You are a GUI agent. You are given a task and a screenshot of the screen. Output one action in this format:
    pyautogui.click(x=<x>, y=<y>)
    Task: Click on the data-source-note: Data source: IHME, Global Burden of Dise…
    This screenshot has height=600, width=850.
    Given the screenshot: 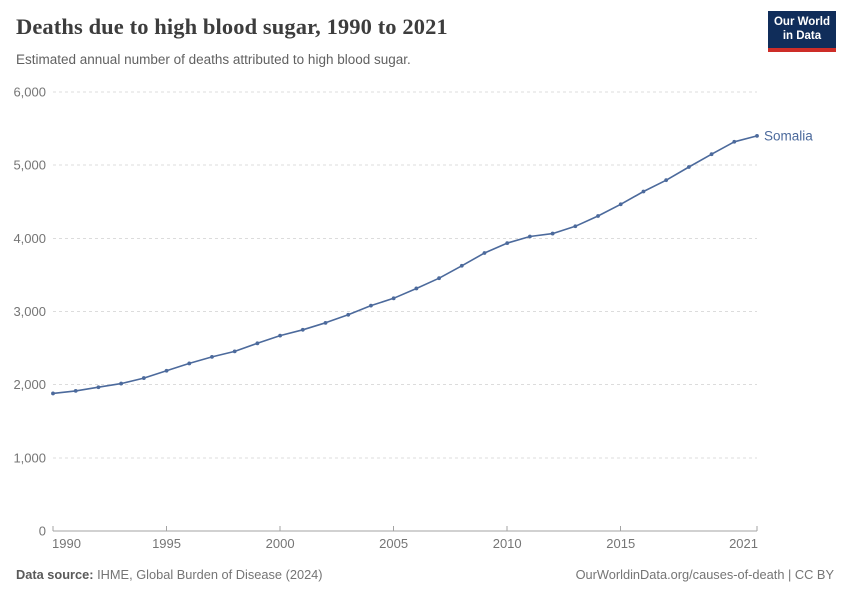 What is the action you would take?
    pyautogui.click(x=169, y=574)
    